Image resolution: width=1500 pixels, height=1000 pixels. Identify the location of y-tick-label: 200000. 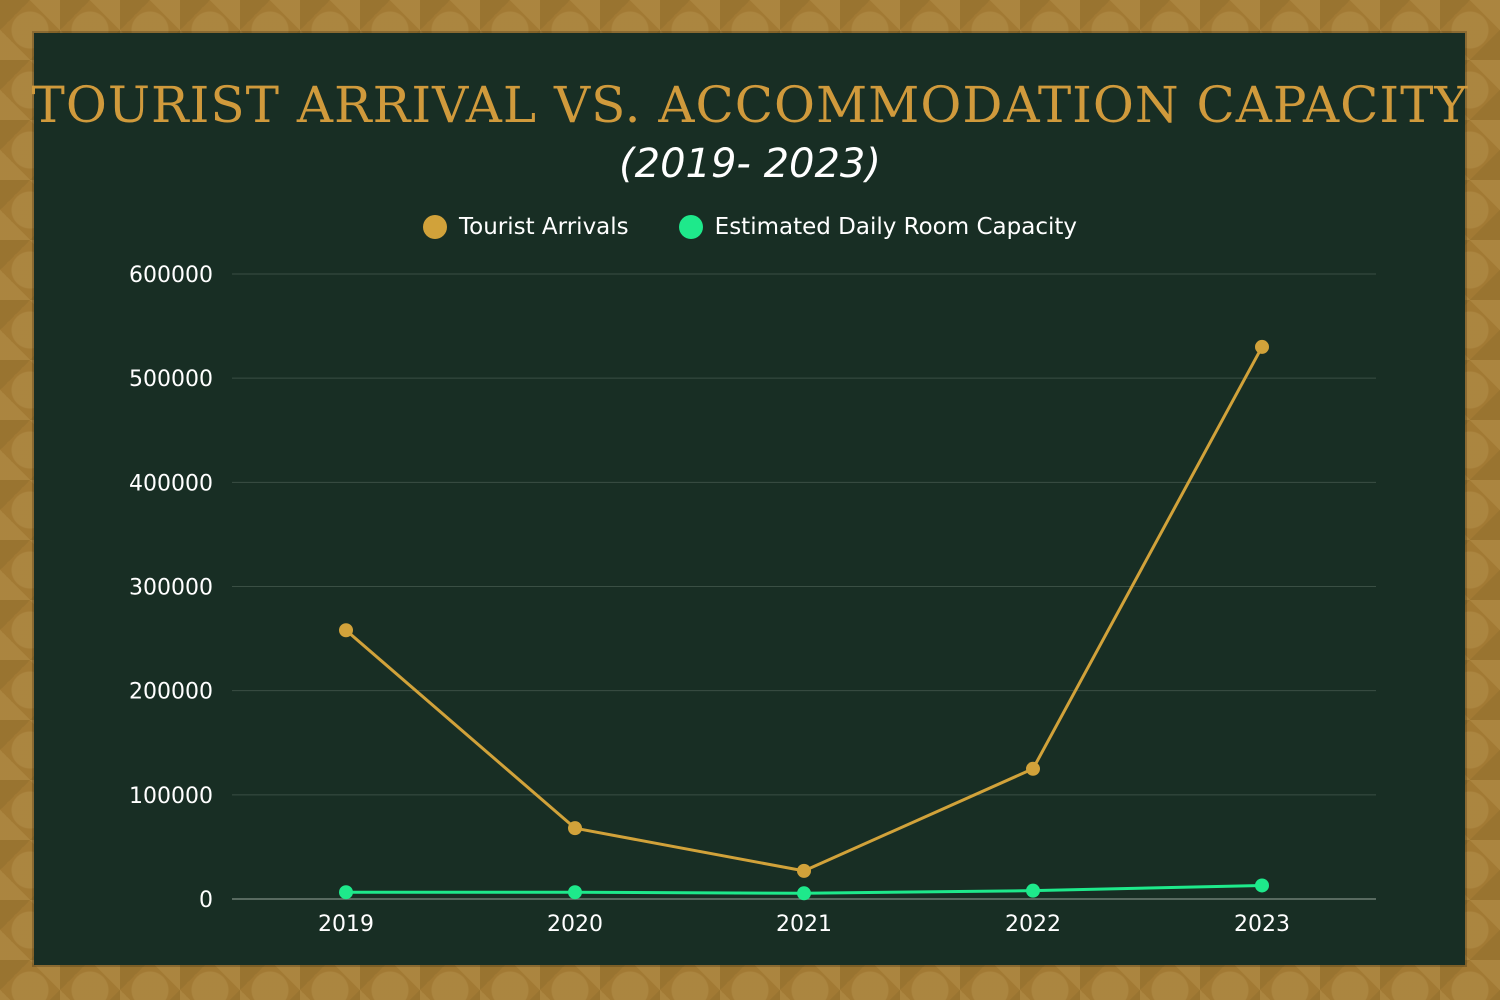
(171, 692).